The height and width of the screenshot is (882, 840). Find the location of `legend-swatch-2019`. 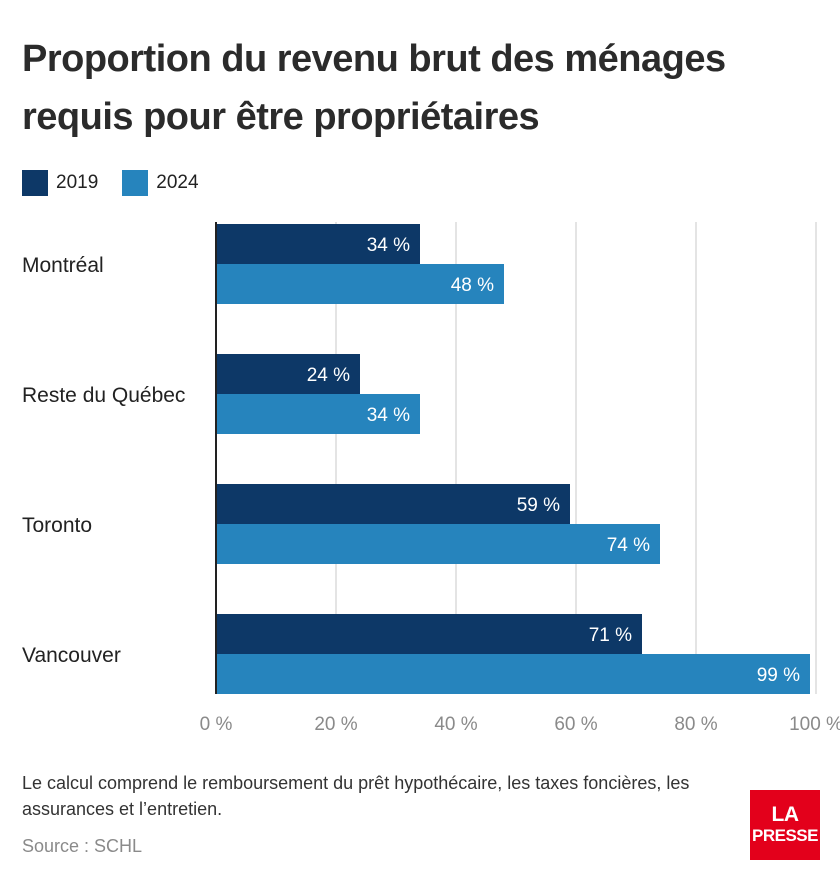

legend-swatch-2019 is located at coordinates (35, 183).